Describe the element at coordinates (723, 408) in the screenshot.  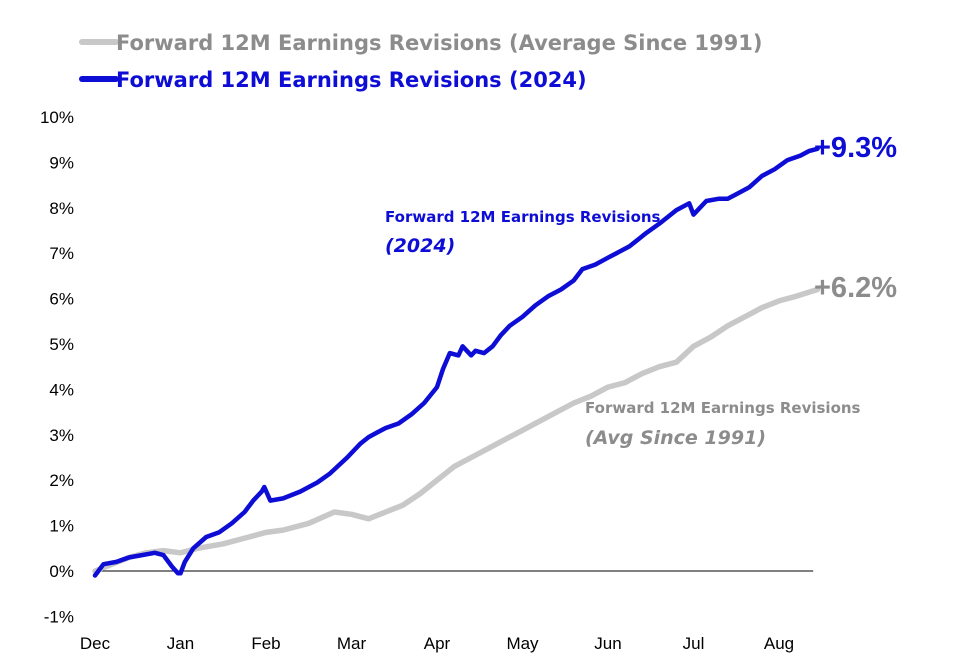
I see `annotation-avg-title: Forward 12M Earnings Revisions` at that location.